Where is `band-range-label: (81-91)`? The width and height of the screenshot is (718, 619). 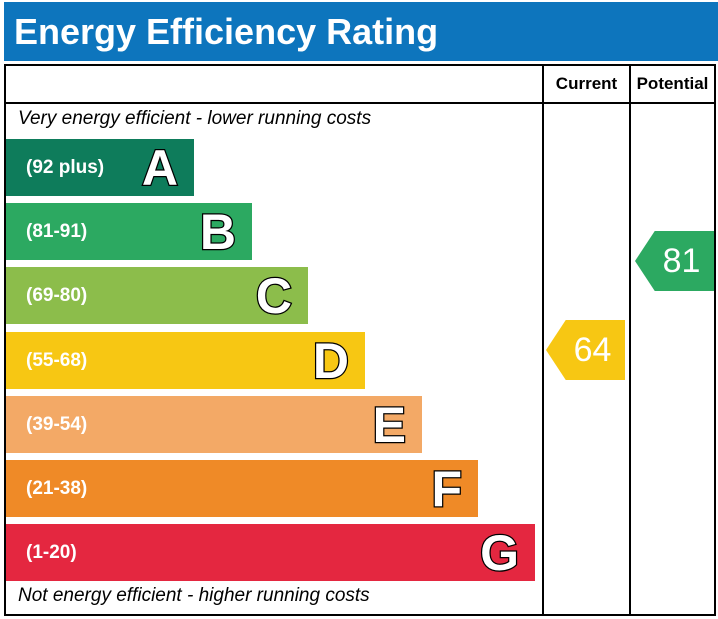
band-range-label: (81-91) is located at coordinates (57, 231).